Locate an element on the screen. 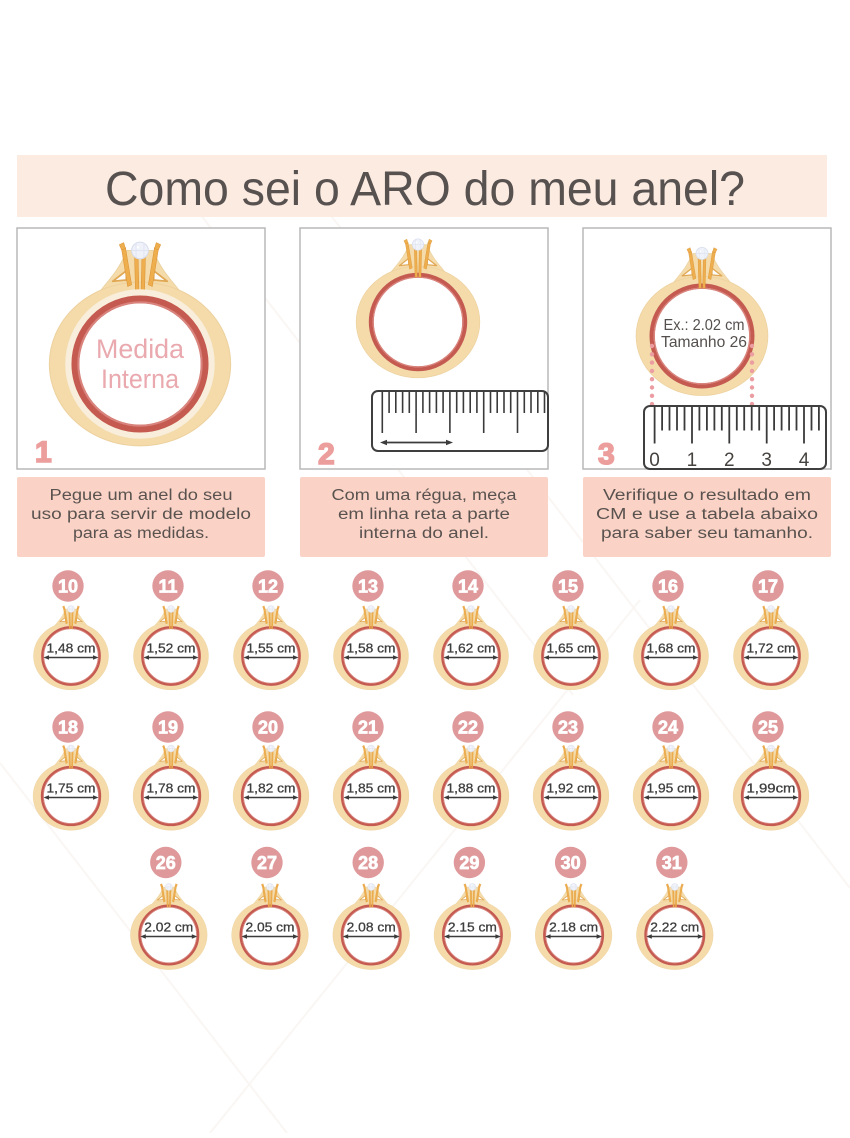 Image resolution: width=850 pixels, height=1138 pixels. svg-text: interna do anel. is located at coordinates (424, 533).